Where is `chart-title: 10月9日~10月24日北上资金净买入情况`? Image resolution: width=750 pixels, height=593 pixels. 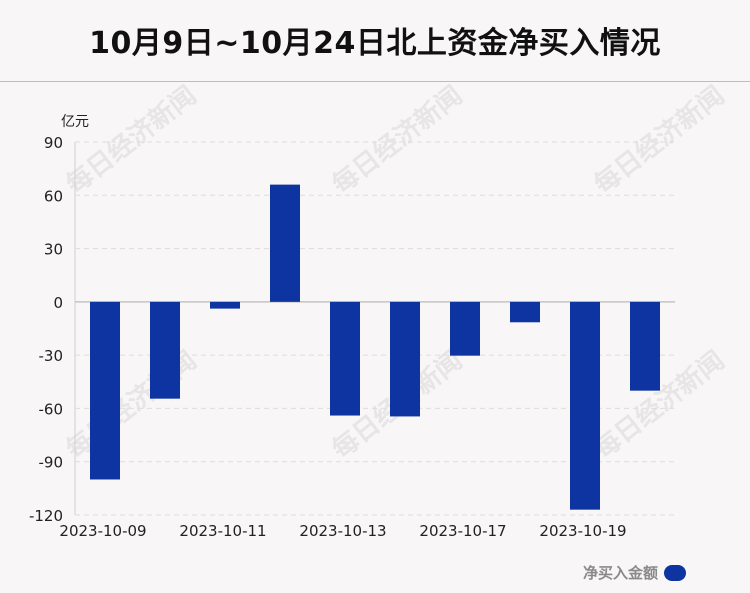 chart-title: 10月9日~10月24日北上资金净买入情况 is located at coordinates (375, 43).